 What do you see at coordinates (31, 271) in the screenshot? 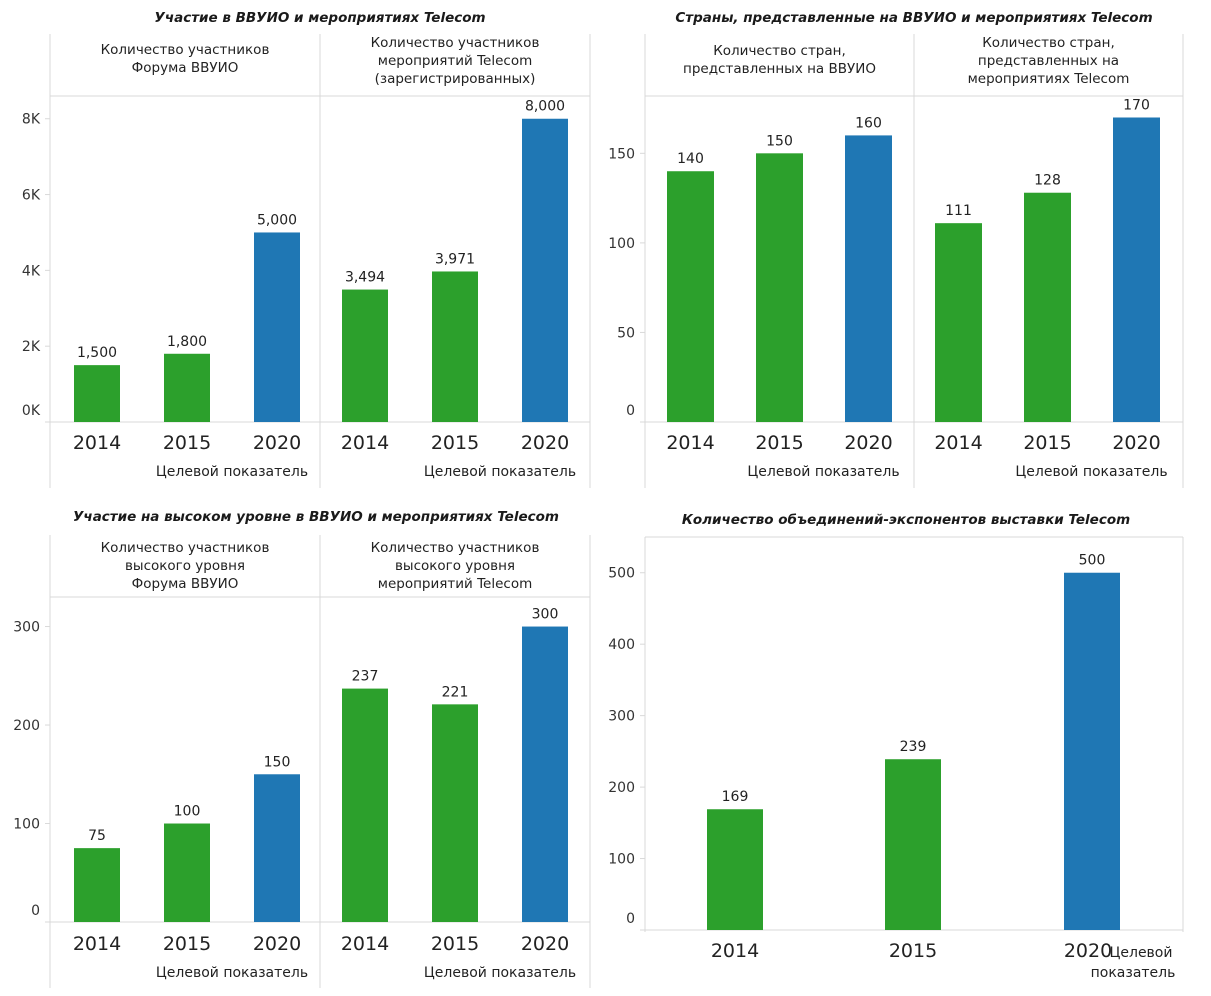
I see `y-tick-label: 4K` at bounding box center [31, 271].